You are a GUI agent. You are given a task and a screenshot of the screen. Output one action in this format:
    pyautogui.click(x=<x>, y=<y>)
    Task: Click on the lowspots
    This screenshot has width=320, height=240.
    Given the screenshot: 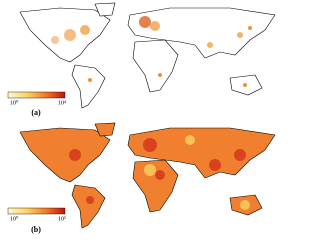 What is the action you would take?
    pyautogui.click(x=197, y=172)
    